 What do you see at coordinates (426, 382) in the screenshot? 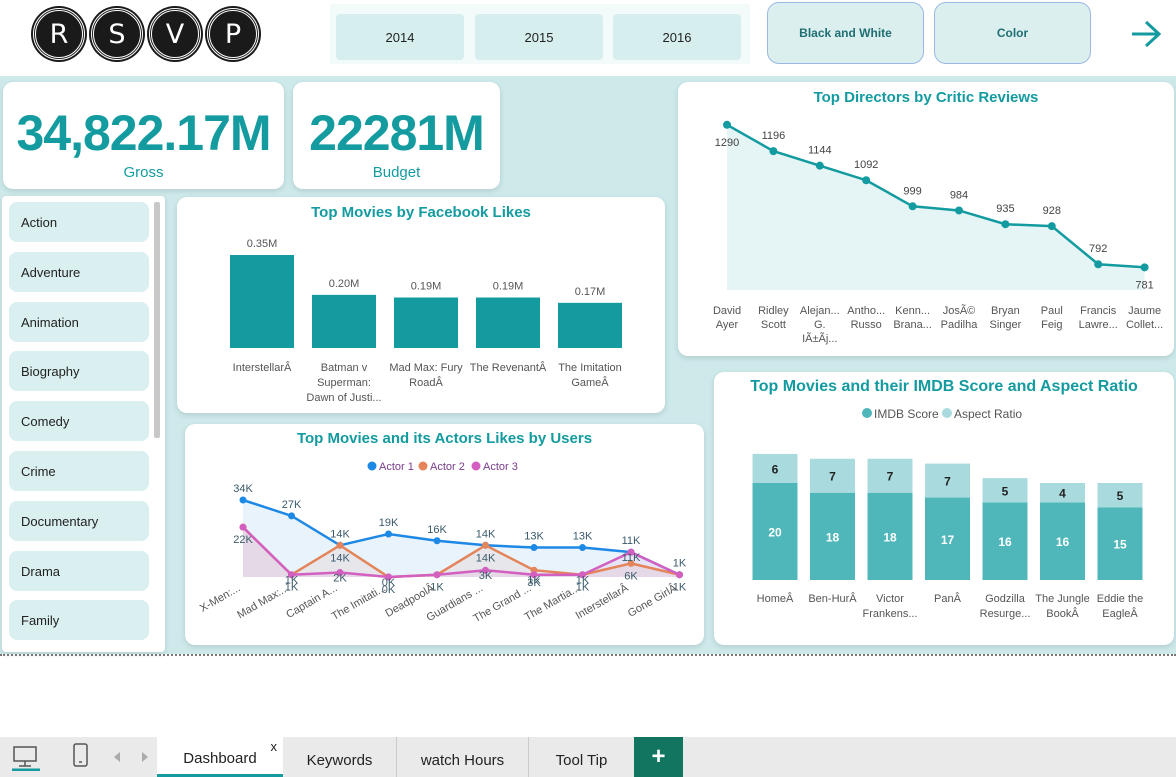
I see `x-tick-label: RoadÂ` at bounding box center [426, 382].